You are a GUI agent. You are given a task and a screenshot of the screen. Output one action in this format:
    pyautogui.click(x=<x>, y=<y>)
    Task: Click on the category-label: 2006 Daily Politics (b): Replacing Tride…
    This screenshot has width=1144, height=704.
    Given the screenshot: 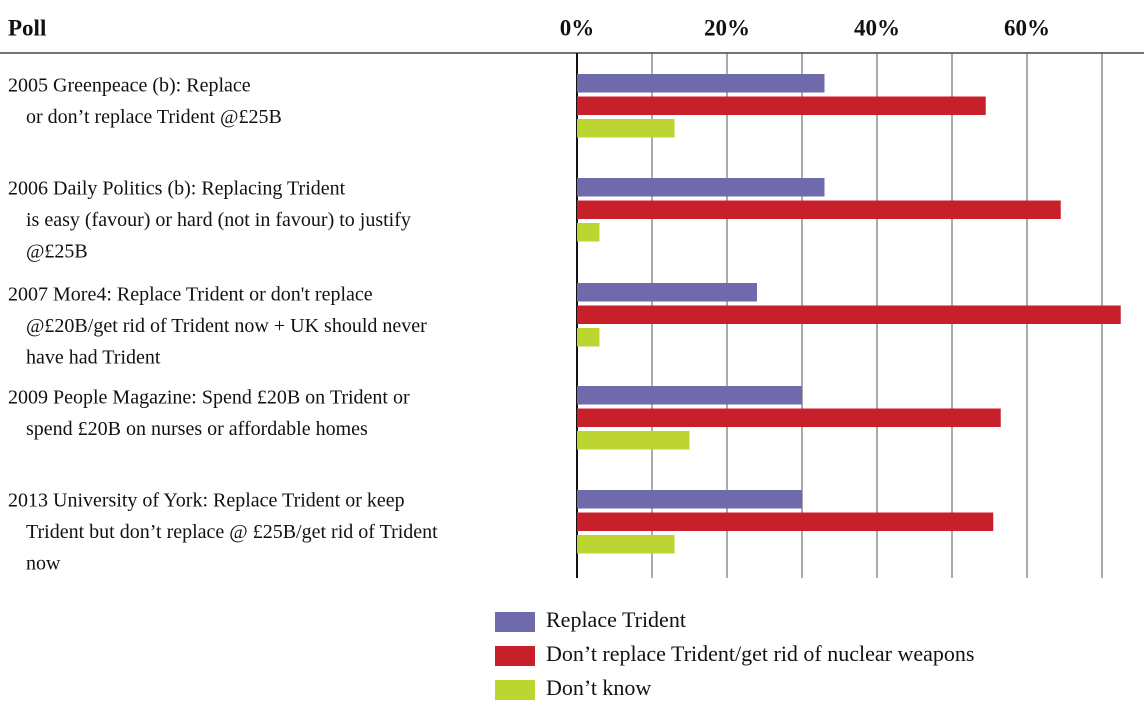 What is the action you would take?
    pyautogui.click(x=177, y=189)
    